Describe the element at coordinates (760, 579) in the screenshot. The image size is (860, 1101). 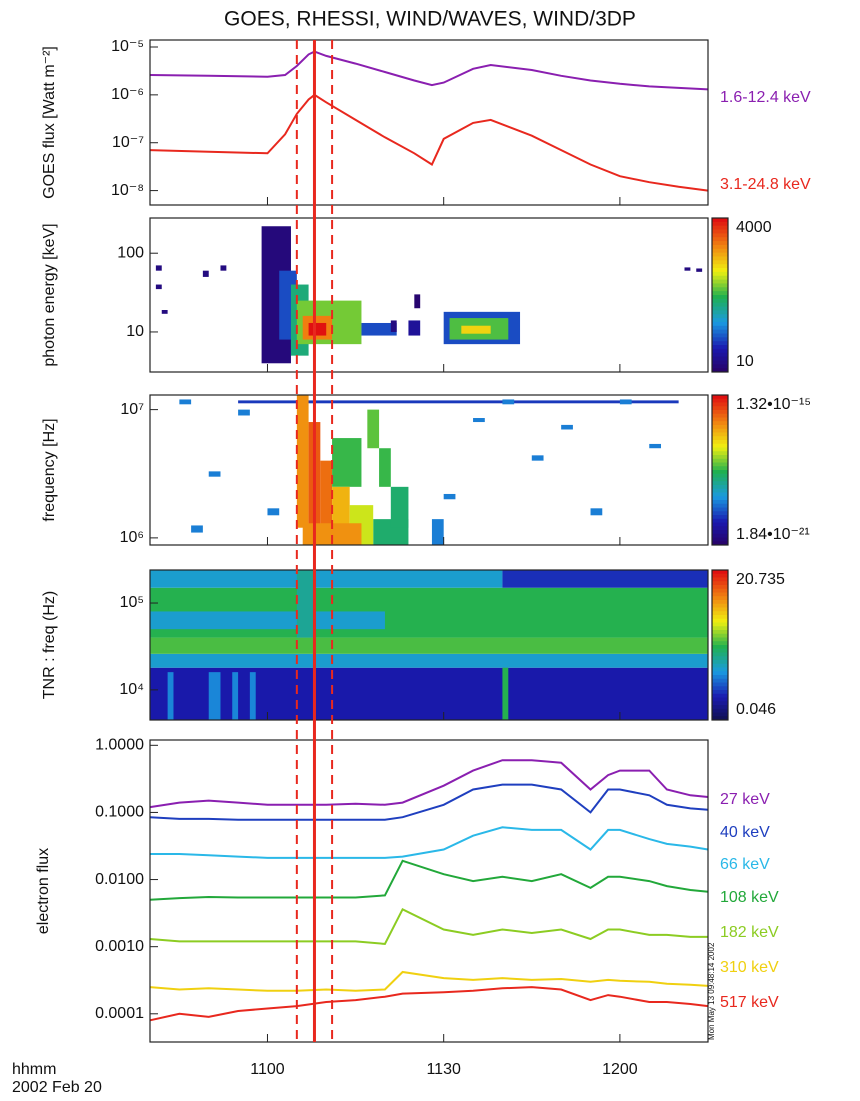
I see `colorbar-tick-label: 20.735` at that location.